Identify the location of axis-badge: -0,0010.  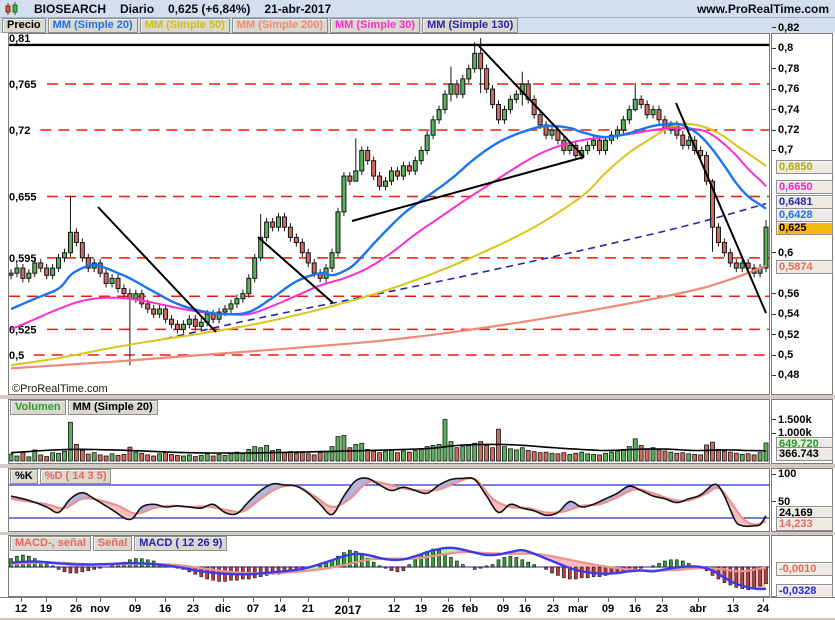
(804, 568).